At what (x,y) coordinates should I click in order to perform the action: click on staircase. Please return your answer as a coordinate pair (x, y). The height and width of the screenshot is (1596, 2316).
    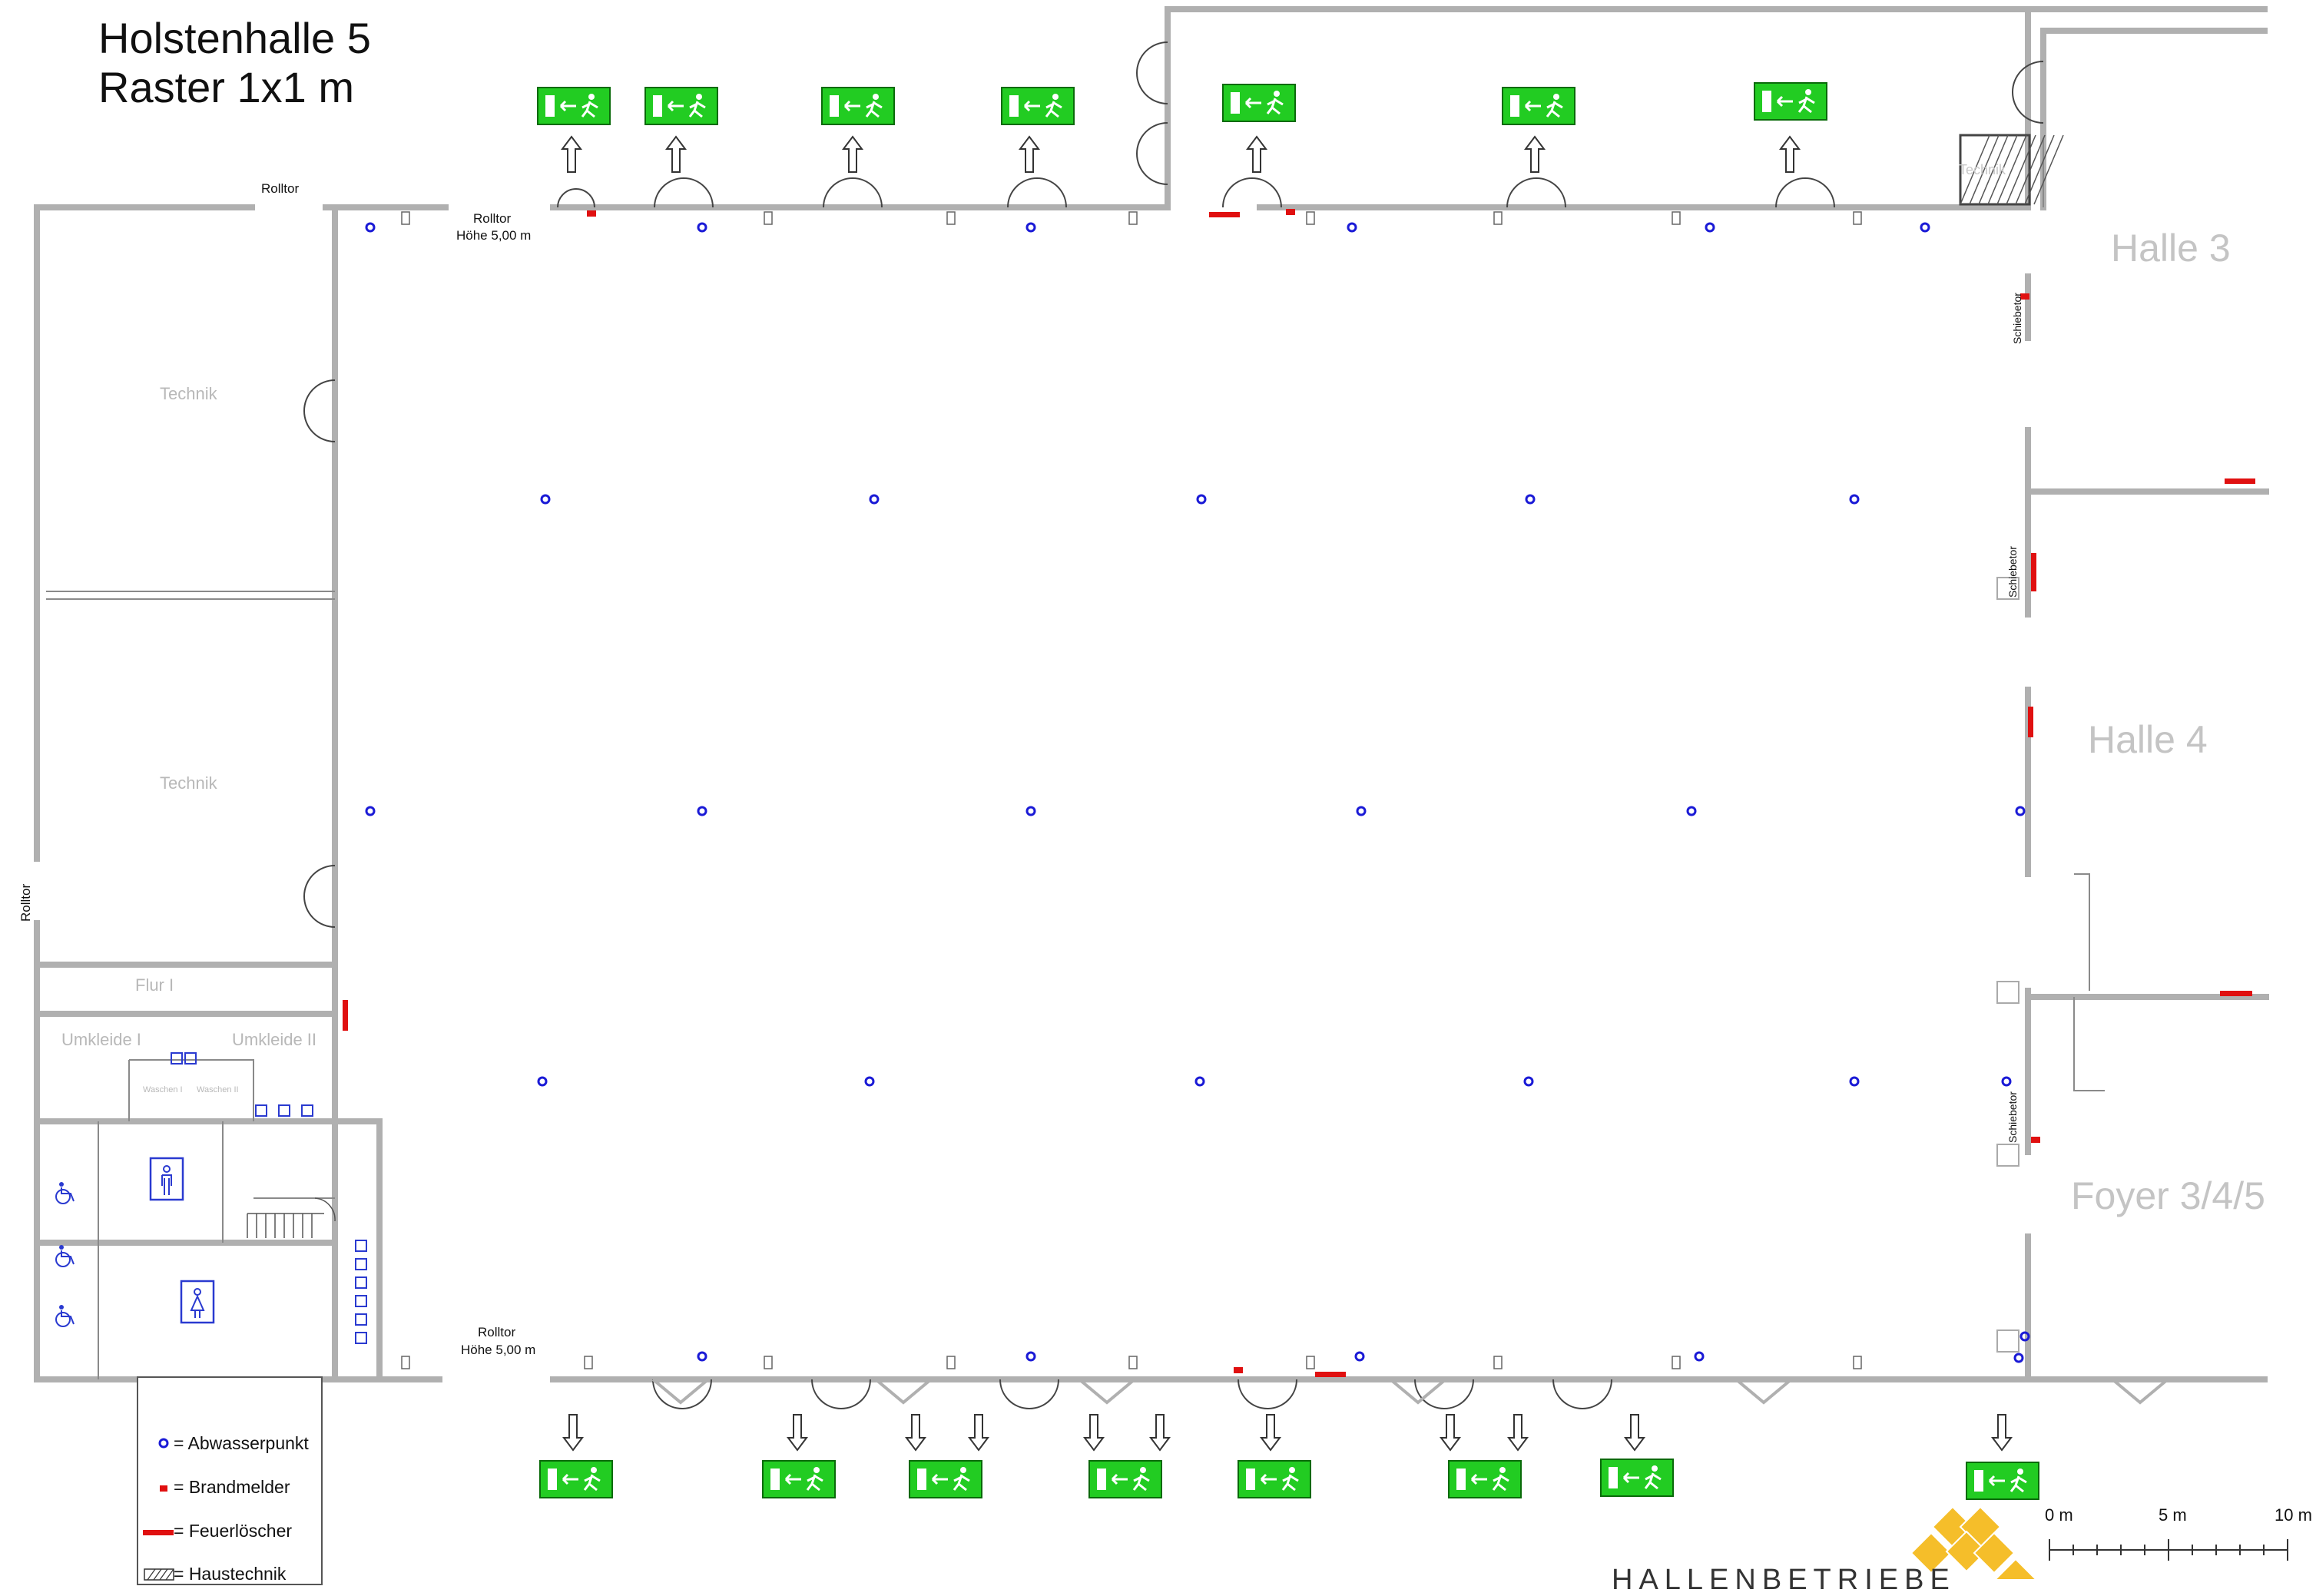
    Looking at the image, I should click on (291, 1217).